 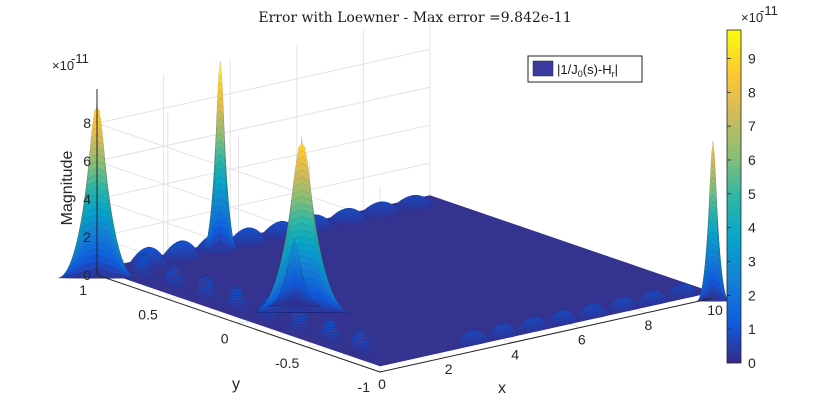 What do you see at coordinates (87, 275) in the screenshot?
I see `z-tick-label: 0` at bounding box center [87, 275].